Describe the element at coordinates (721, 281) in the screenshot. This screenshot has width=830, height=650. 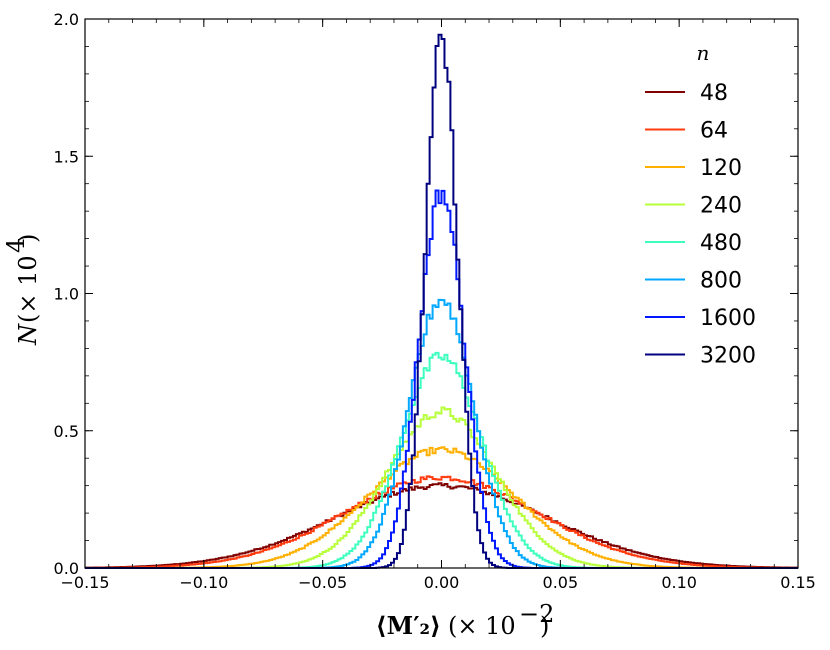
I see `legend-label-800: 800` at that location.